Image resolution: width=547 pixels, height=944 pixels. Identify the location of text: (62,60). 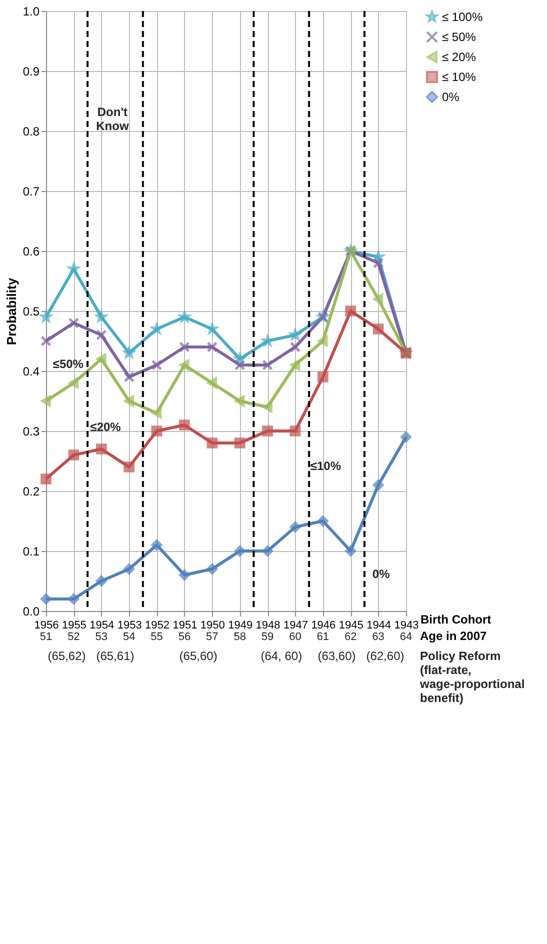
(385, 656).